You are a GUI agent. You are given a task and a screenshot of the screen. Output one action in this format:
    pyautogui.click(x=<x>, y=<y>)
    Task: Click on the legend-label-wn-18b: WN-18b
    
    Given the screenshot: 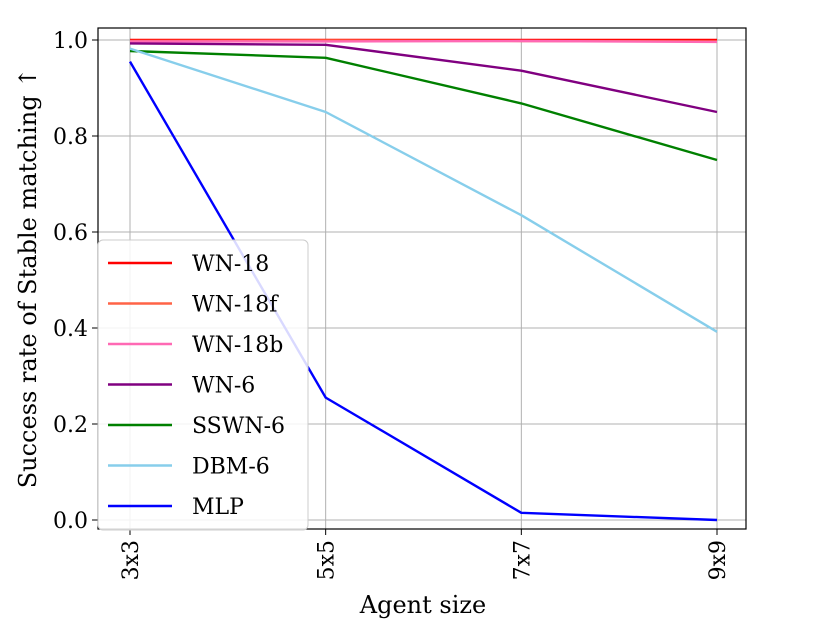 What is the action you would take?
    pyautogui.click(x=237, y=345)
    